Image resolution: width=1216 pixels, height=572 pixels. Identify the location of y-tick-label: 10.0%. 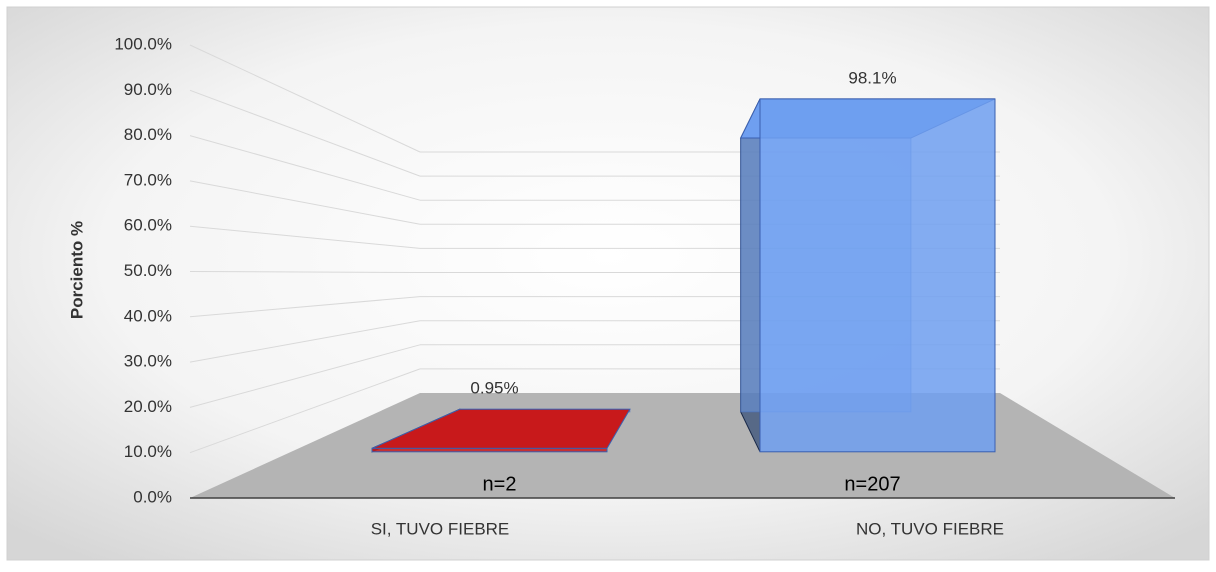
(148, 451).